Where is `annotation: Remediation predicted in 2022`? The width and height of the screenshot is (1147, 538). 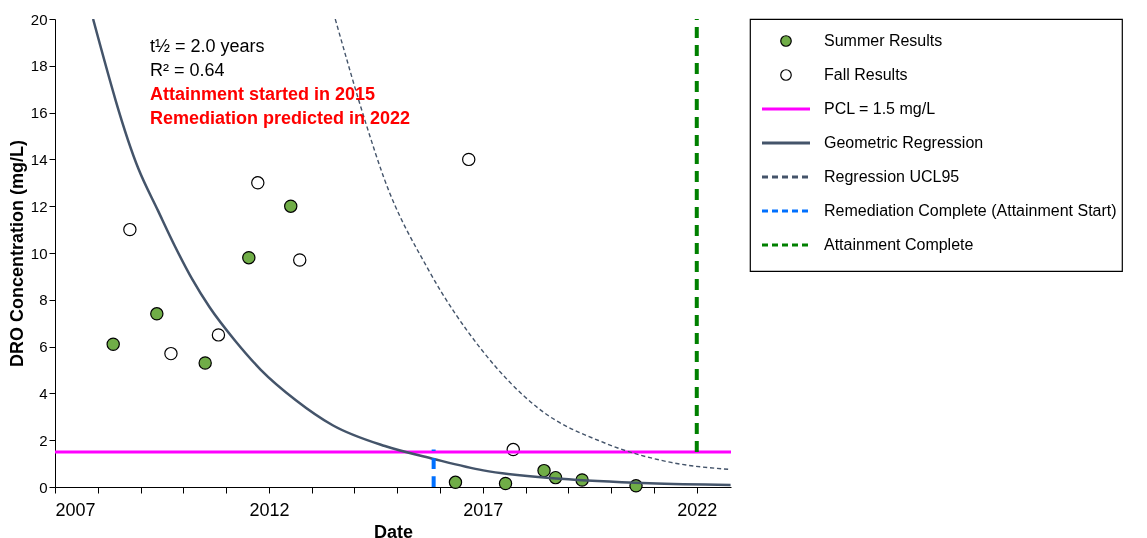 annotation: Remediation predicted in 2022 is located at coordinates (280, 118).